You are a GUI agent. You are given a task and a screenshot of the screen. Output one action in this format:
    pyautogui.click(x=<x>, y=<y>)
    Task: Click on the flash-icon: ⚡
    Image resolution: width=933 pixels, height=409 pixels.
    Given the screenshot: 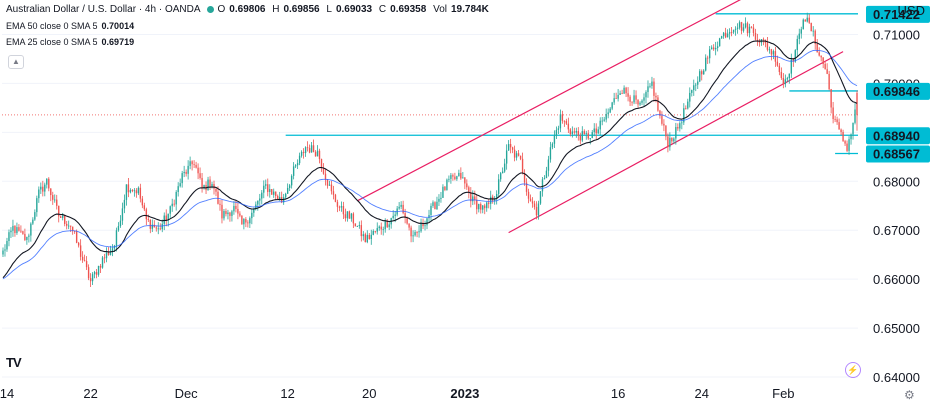 What is the action you would take?
    pyautogui.click(x=853, y=370)
    